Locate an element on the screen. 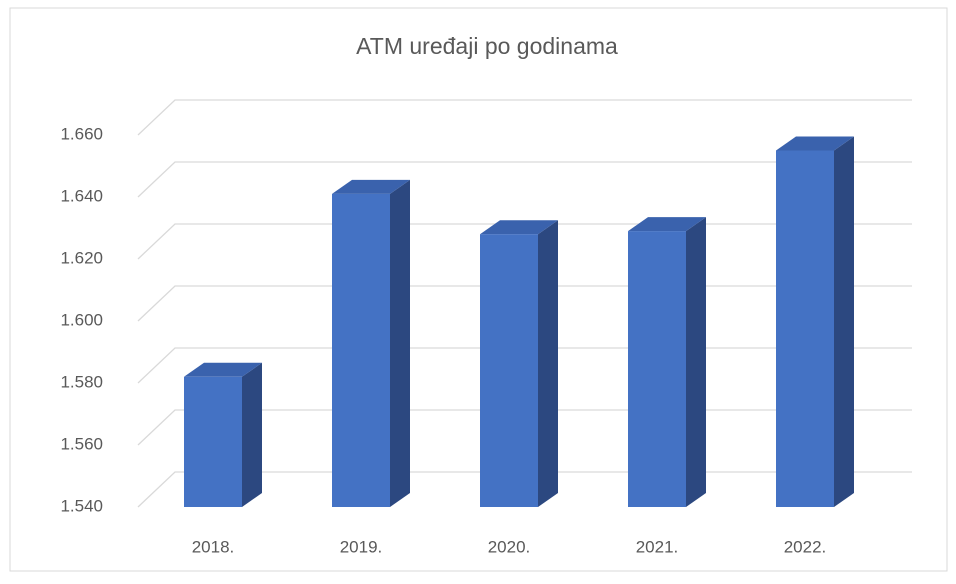 The height and width of the screenshot is (584, 956). y-tick-label: 1.540 is located at coordinates (81, 505).